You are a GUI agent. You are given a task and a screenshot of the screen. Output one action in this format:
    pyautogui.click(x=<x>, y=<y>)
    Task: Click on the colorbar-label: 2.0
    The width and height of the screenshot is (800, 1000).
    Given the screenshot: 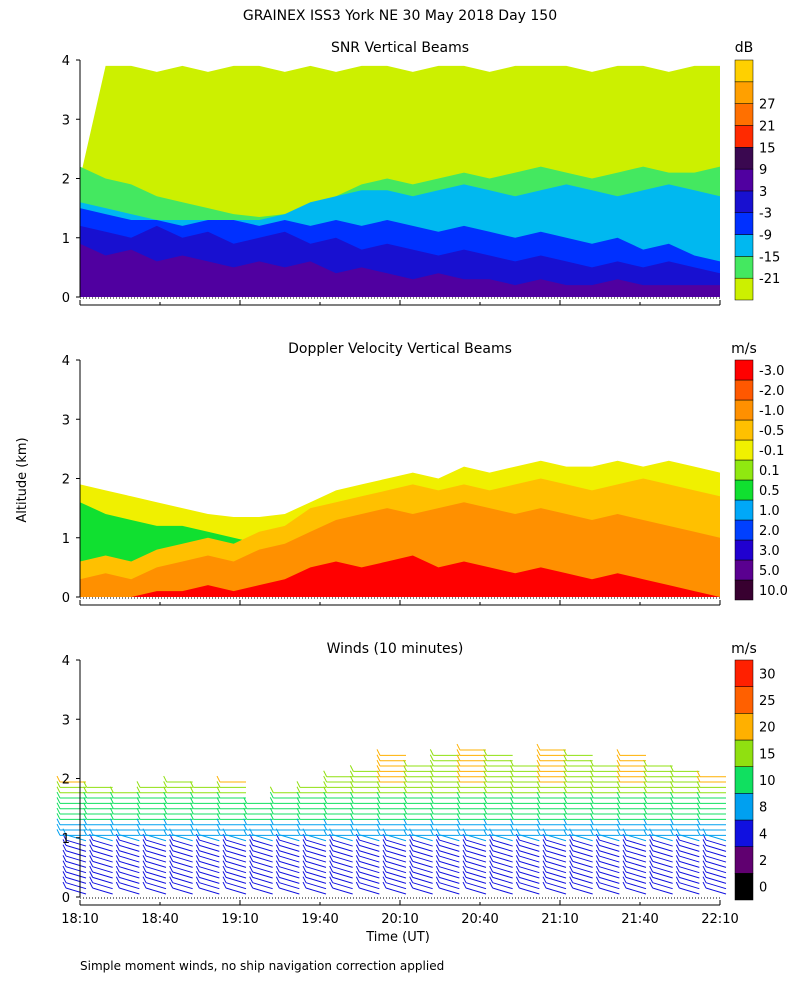 What is the action you would take?
    pyautogui.click(x=769, y=531)
    